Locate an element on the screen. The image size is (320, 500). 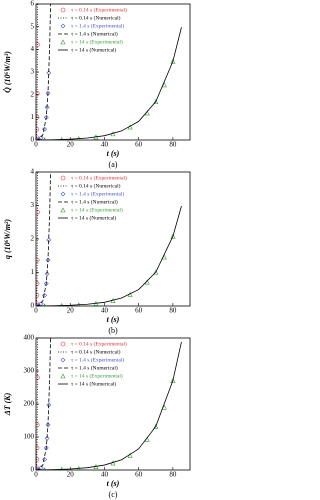
y-axis-label: Q̇ (10⁶W/m³) is located at coordinates (7, 72).